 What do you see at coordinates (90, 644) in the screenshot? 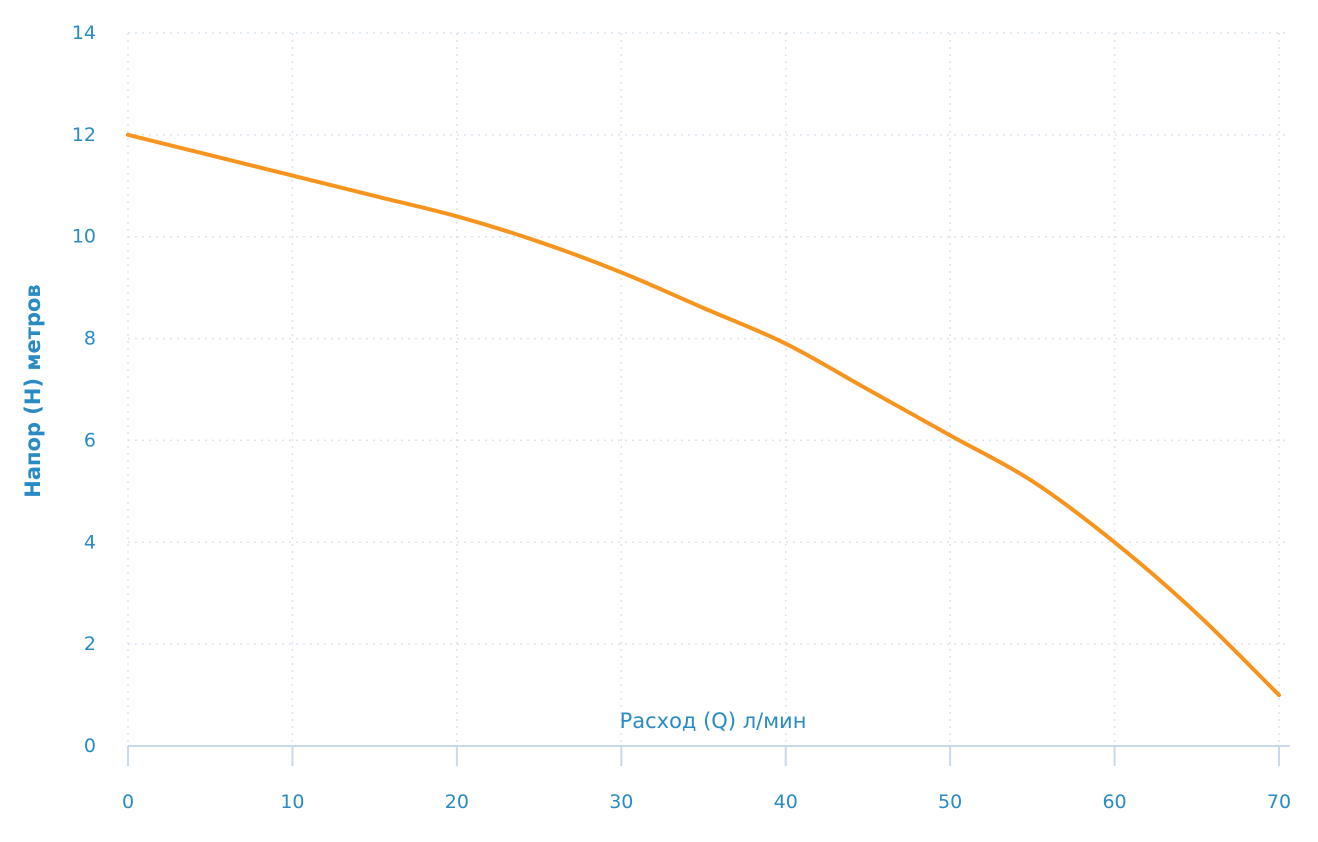
I see `y-tick-label: 2` at bounding box center [90, 644].